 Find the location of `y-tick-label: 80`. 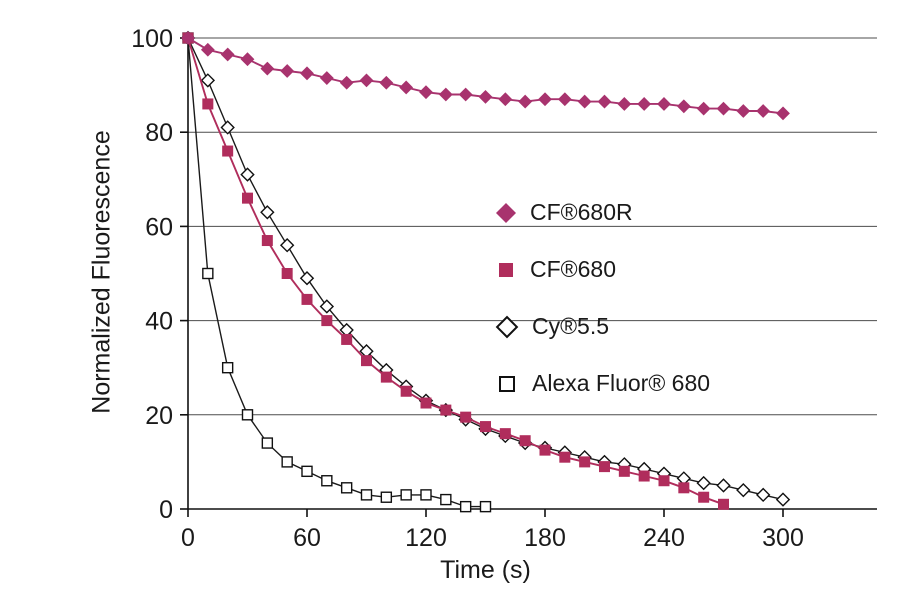

y-tick-label: 80 is located at coordinates (159, 133).